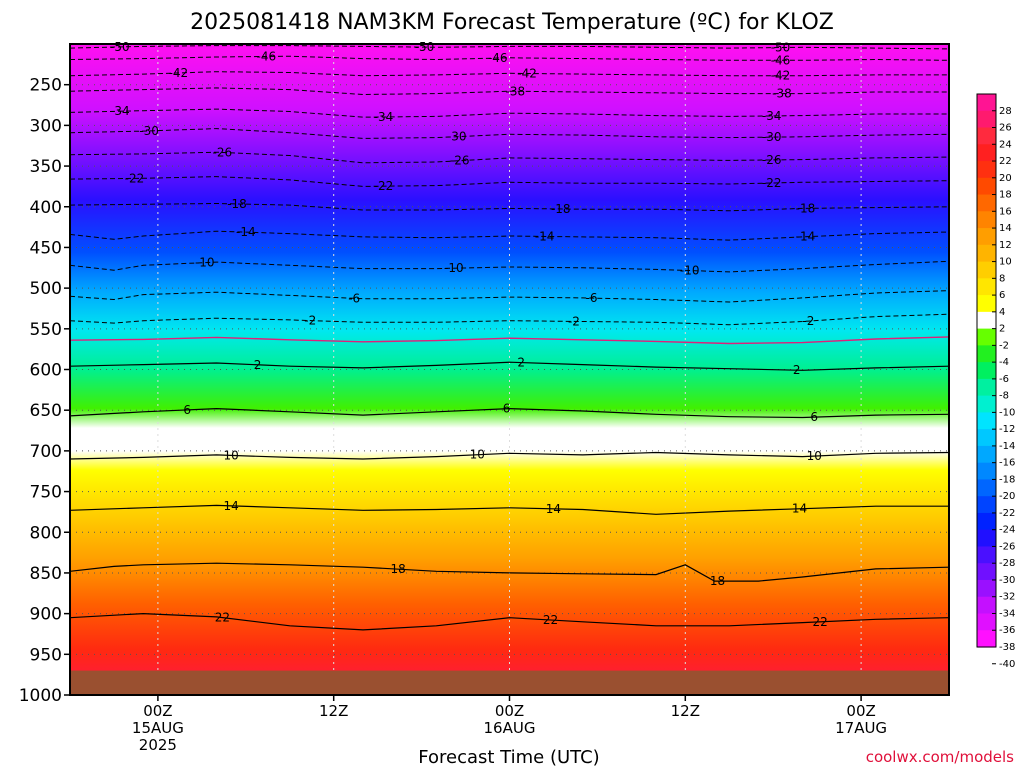  I want to click on colorbar-tick-label: 12, so click(1005, 245).